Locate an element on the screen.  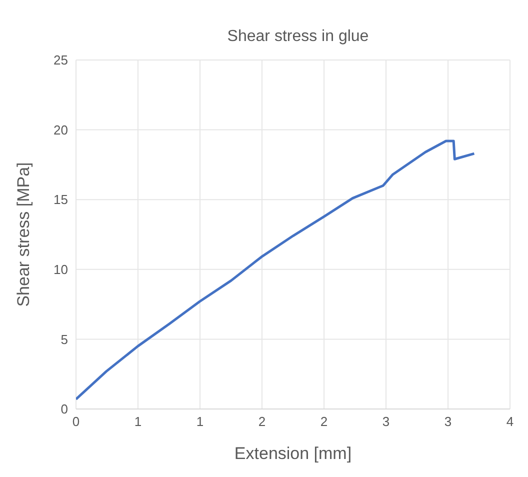
y-tick-label: 5 is located at coordinates (64, 339).